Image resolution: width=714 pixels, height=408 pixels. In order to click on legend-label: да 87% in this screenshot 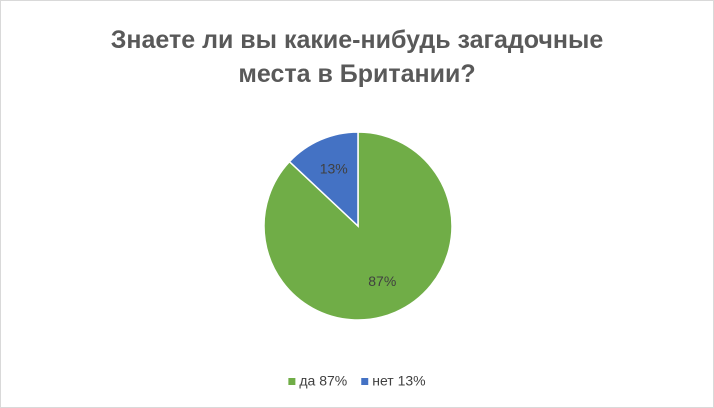, I will do `click(323, 381)`.